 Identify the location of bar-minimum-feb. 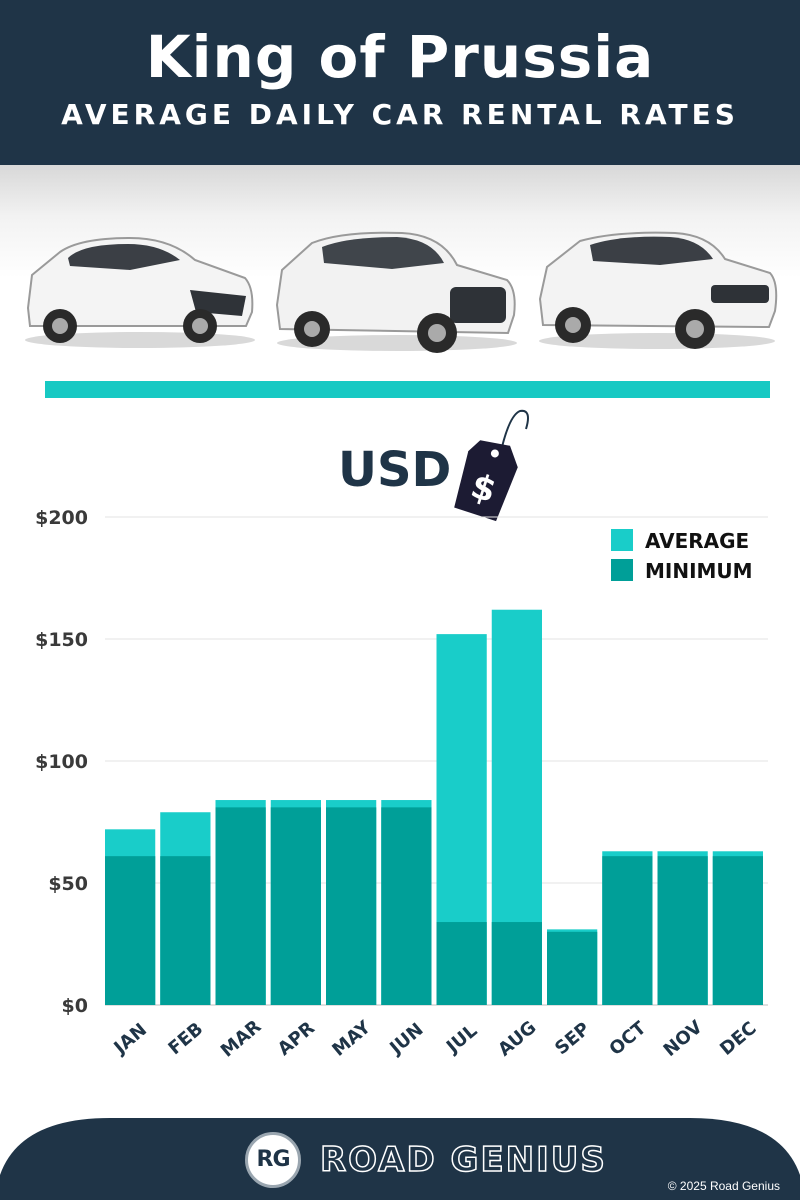
(185, 930).